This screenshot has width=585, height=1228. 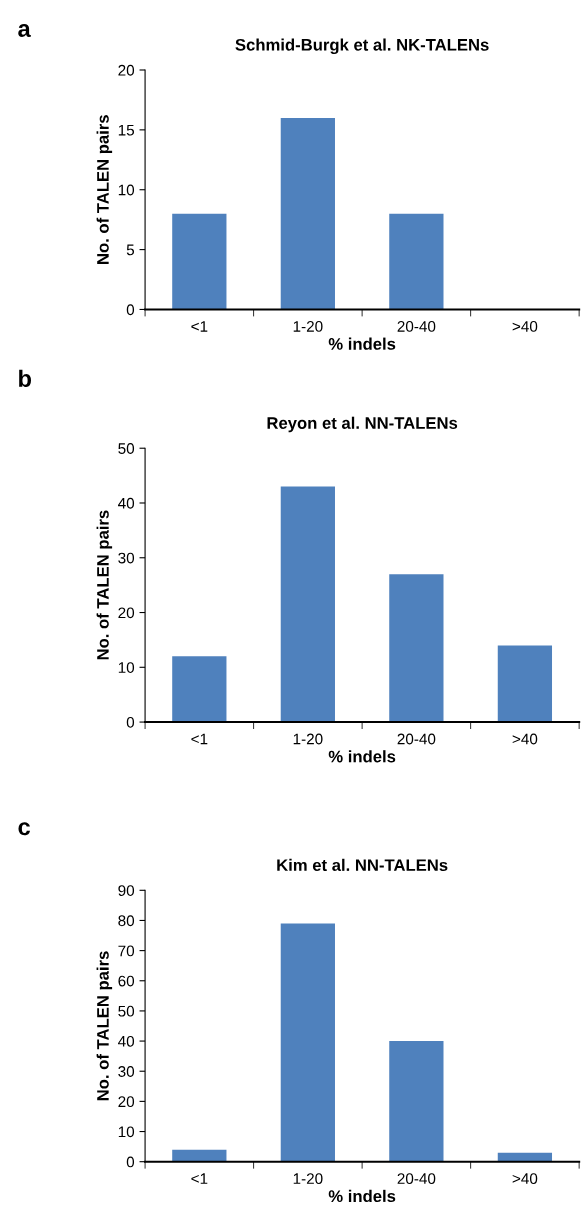 I want to click on y-tick-label: 70, so click(x=126, y=951).